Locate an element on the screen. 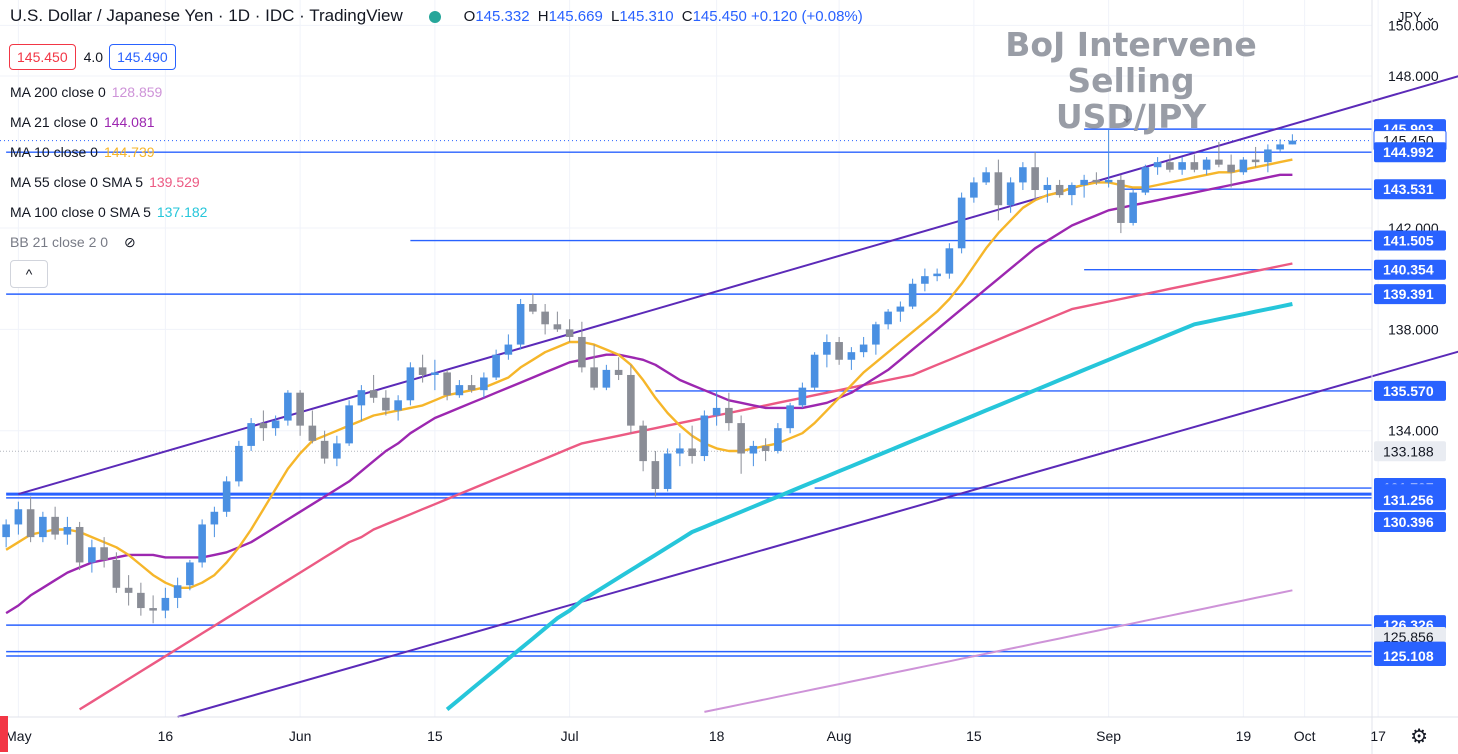 The height and width of the screenshot is (754, 1458). chevron-down-icon: ⌄ is located at coordinates (1430, 16).